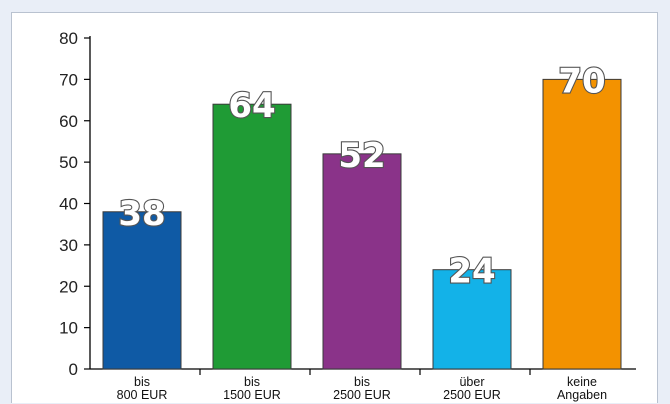  Describe the element at coordinates (68, 121) in the screenshot. I see `y-tick-label: 60` at that location.